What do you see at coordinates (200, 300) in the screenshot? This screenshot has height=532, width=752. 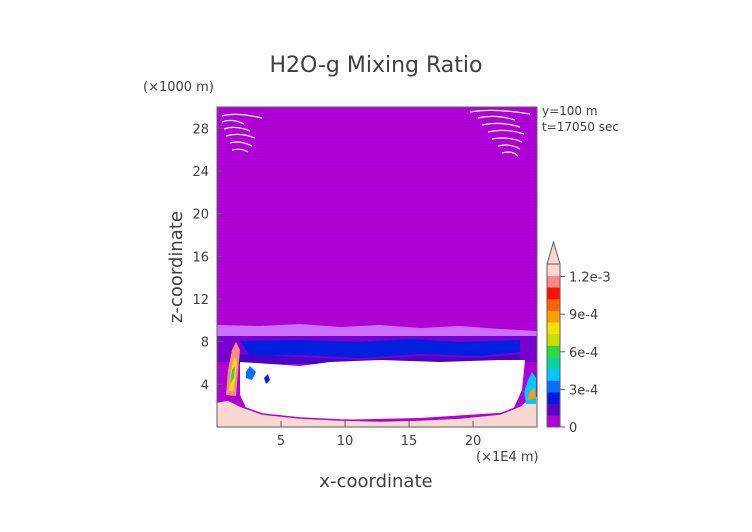 I see `y-tick-label: 12` at bounding box center [200, 300].